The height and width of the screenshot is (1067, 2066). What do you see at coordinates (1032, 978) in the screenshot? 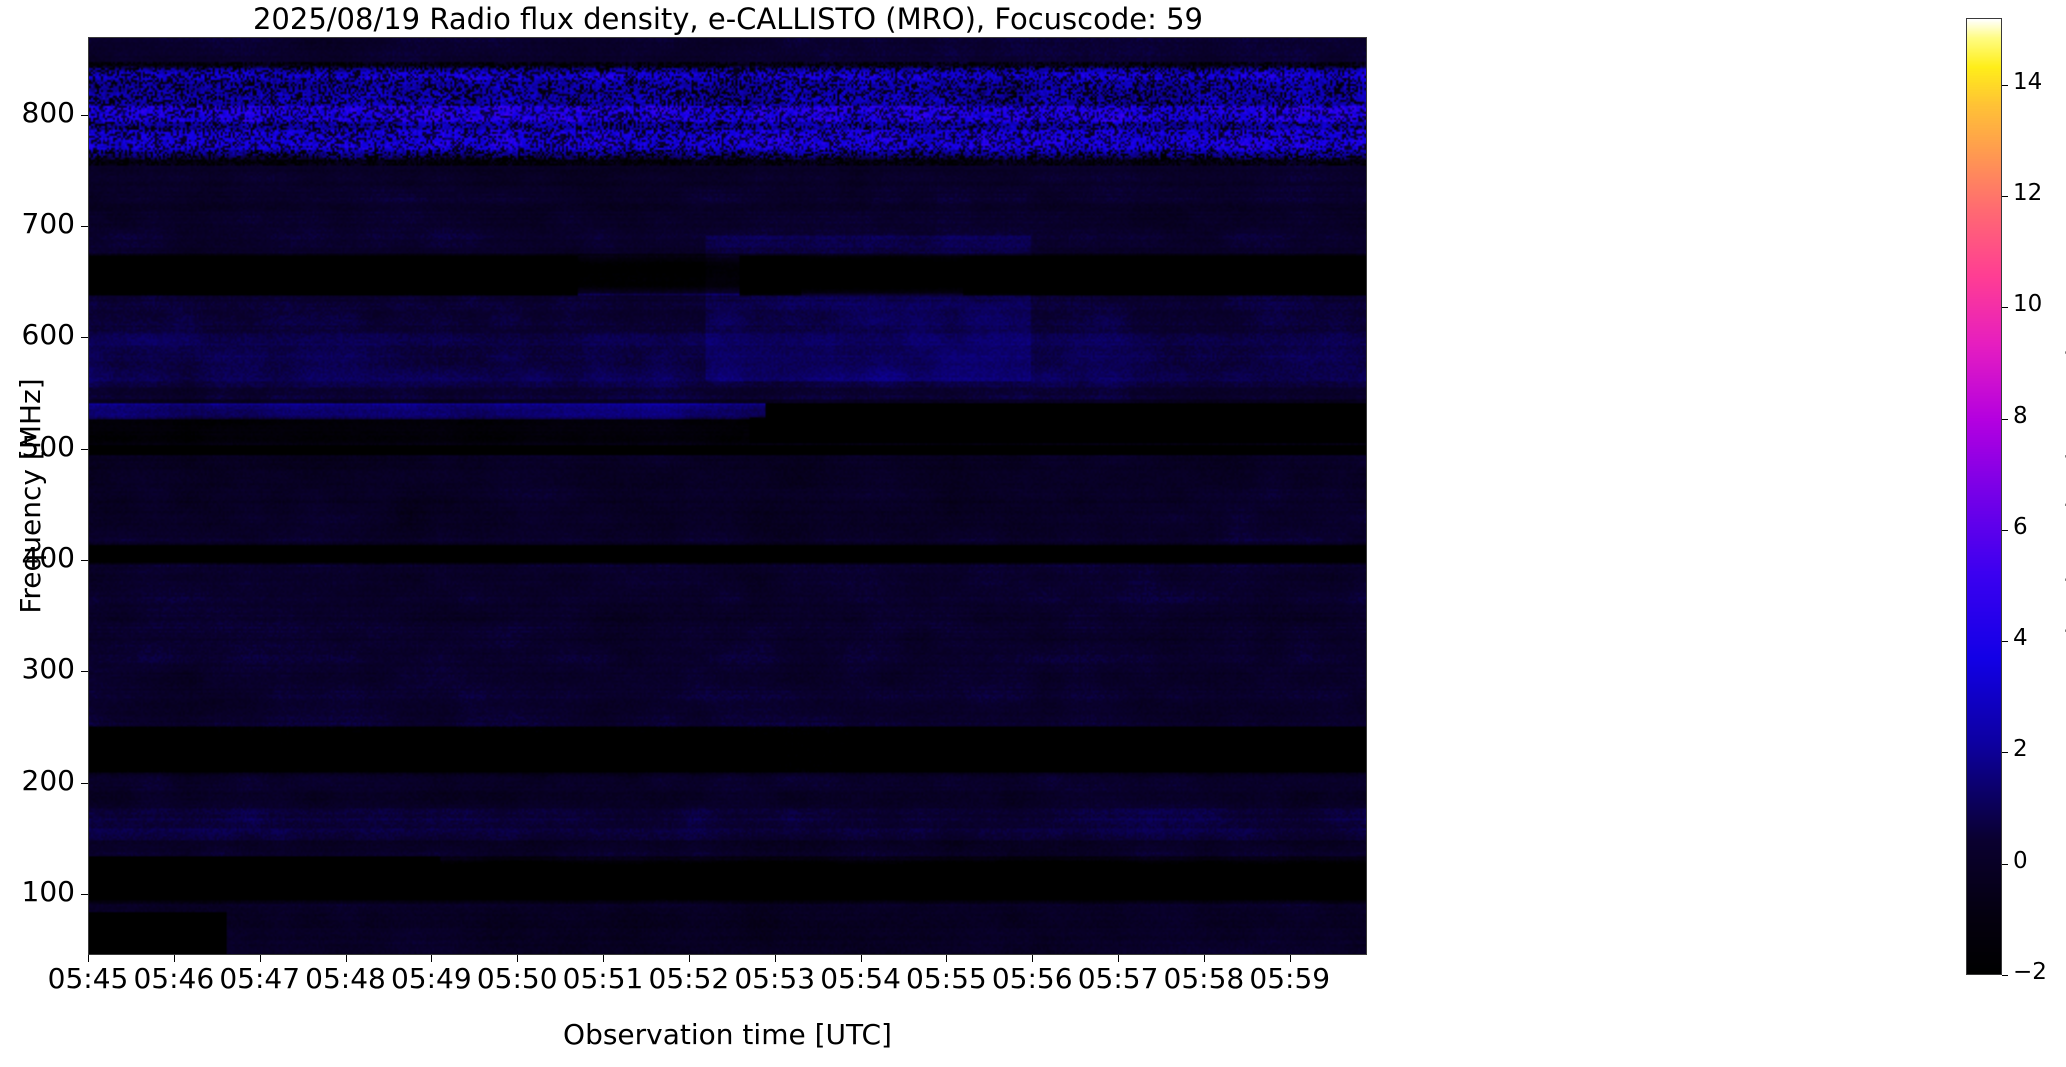
I see `x-axis-tick-label: 05:56` at bounding box center [1032, 978].